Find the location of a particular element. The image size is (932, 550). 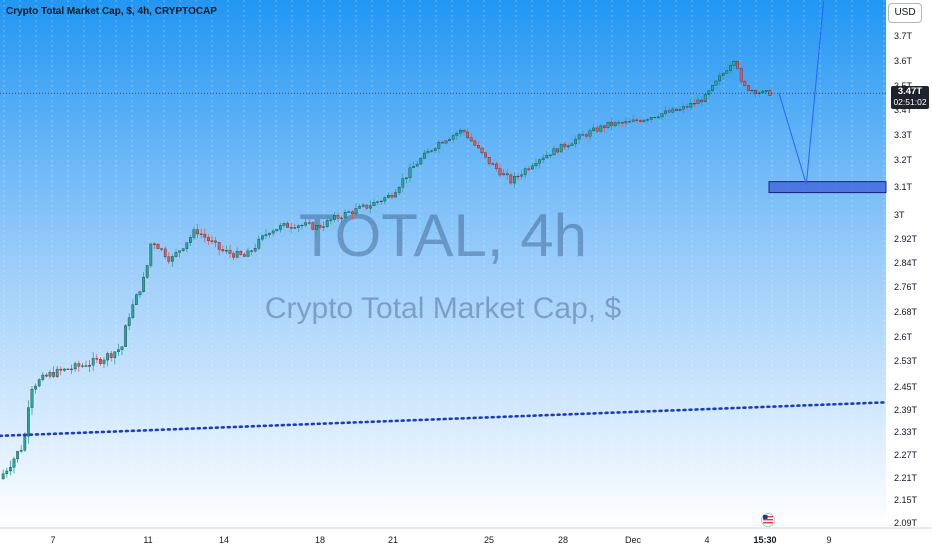

target-zone-box is located at coordinates (827, 187).